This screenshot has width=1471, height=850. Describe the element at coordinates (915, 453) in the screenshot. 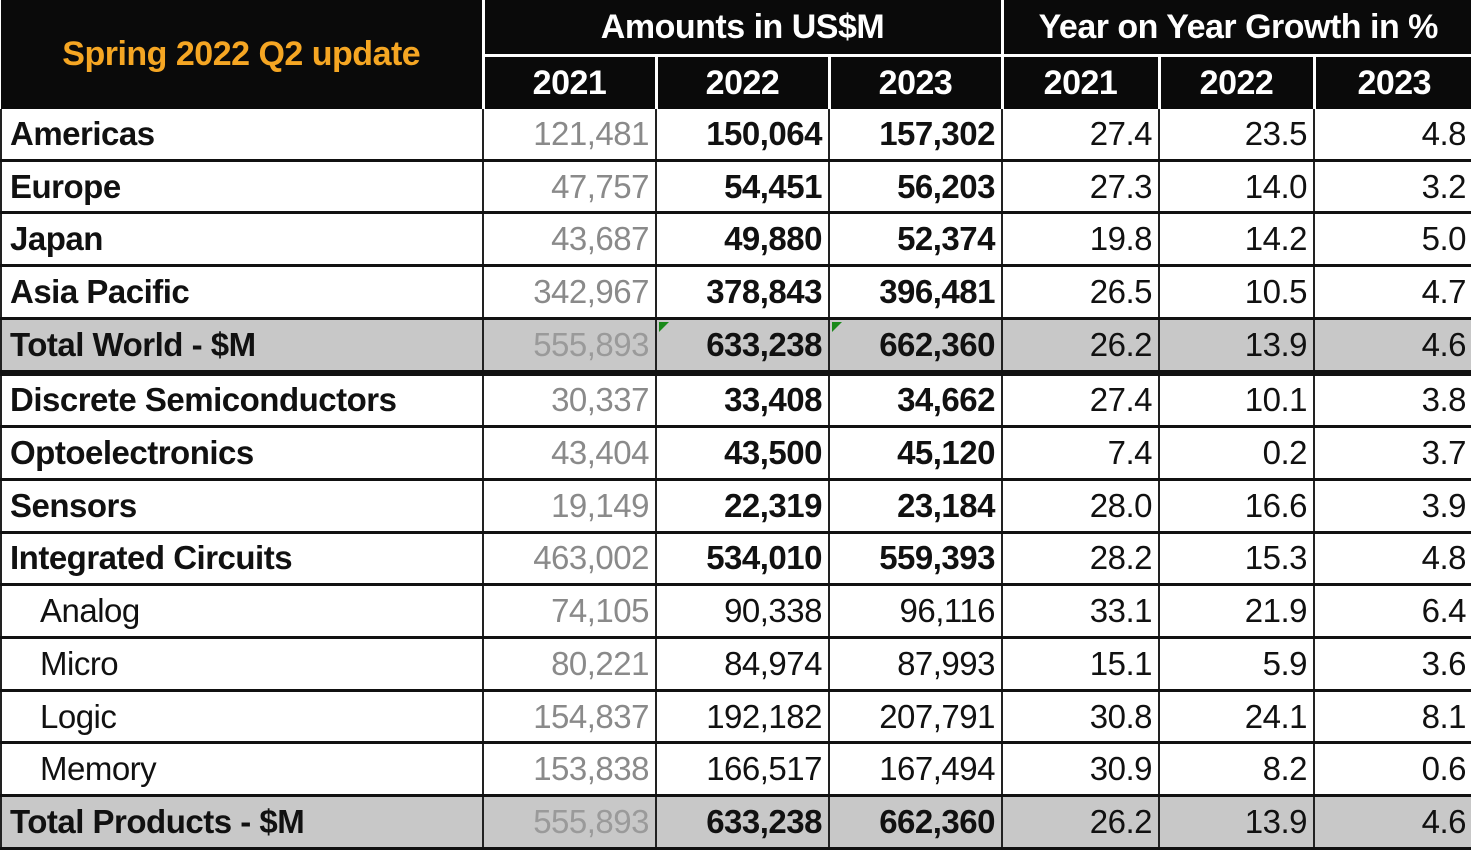

I see `amount-cell-2023: 45,120` at that location.